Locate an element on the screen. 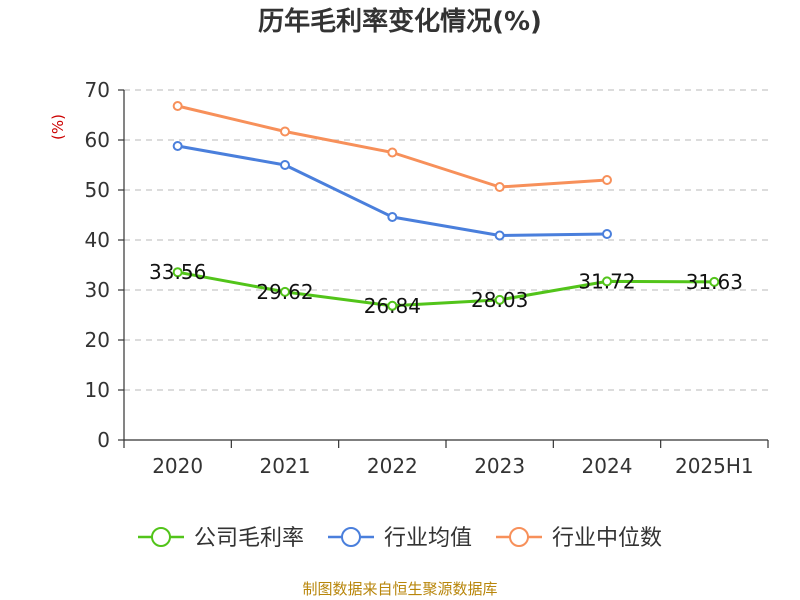 The height and width of the screenshot is (600, 800). legend: 公司毛利率 行业均值 行业中位数 is located at coordinates (400, 538).